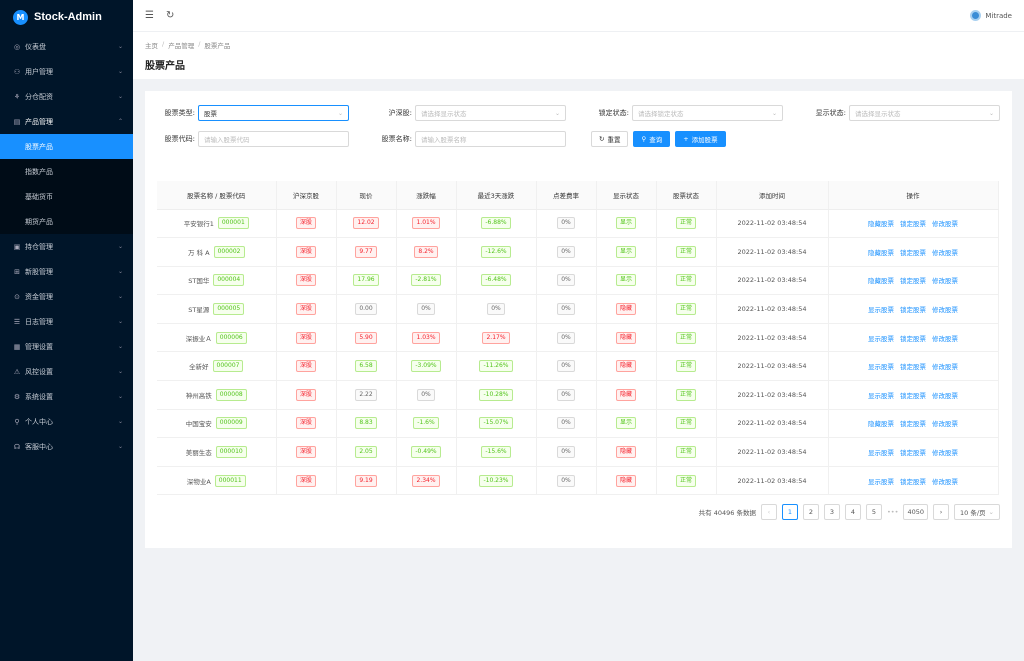  Describe the element at coordinates (66, 296) in the screenshot. I see `sidebar-item: ⊙ 资金管理 ⌄` at that location.